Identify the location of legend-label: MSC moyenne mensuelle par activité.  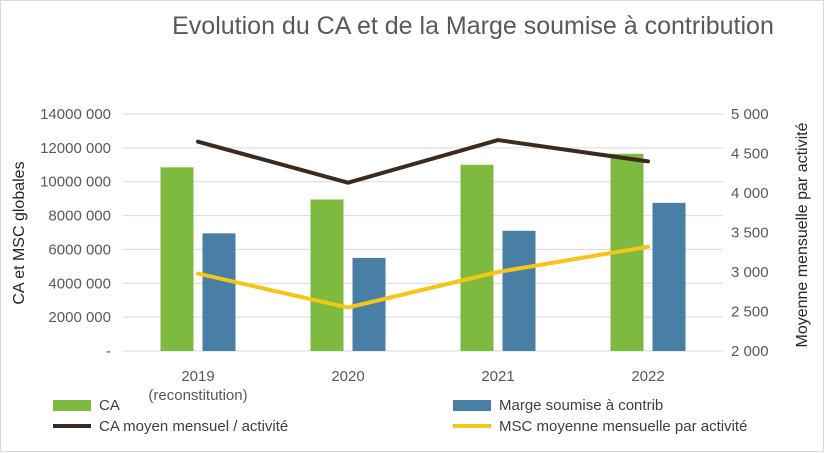
(623, 426).